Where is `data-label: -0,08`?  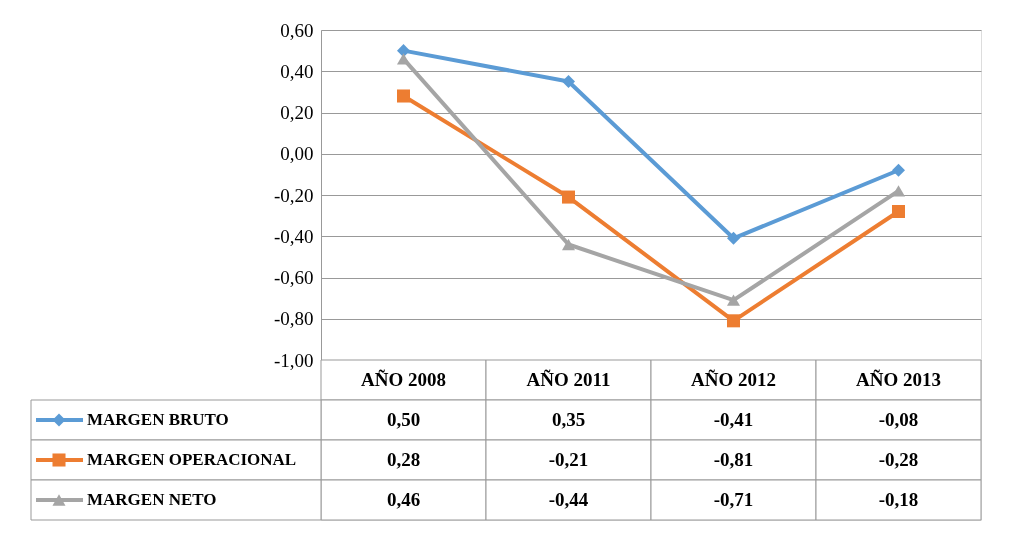
data-label: -0,08 is located at coordinates (898, 419).